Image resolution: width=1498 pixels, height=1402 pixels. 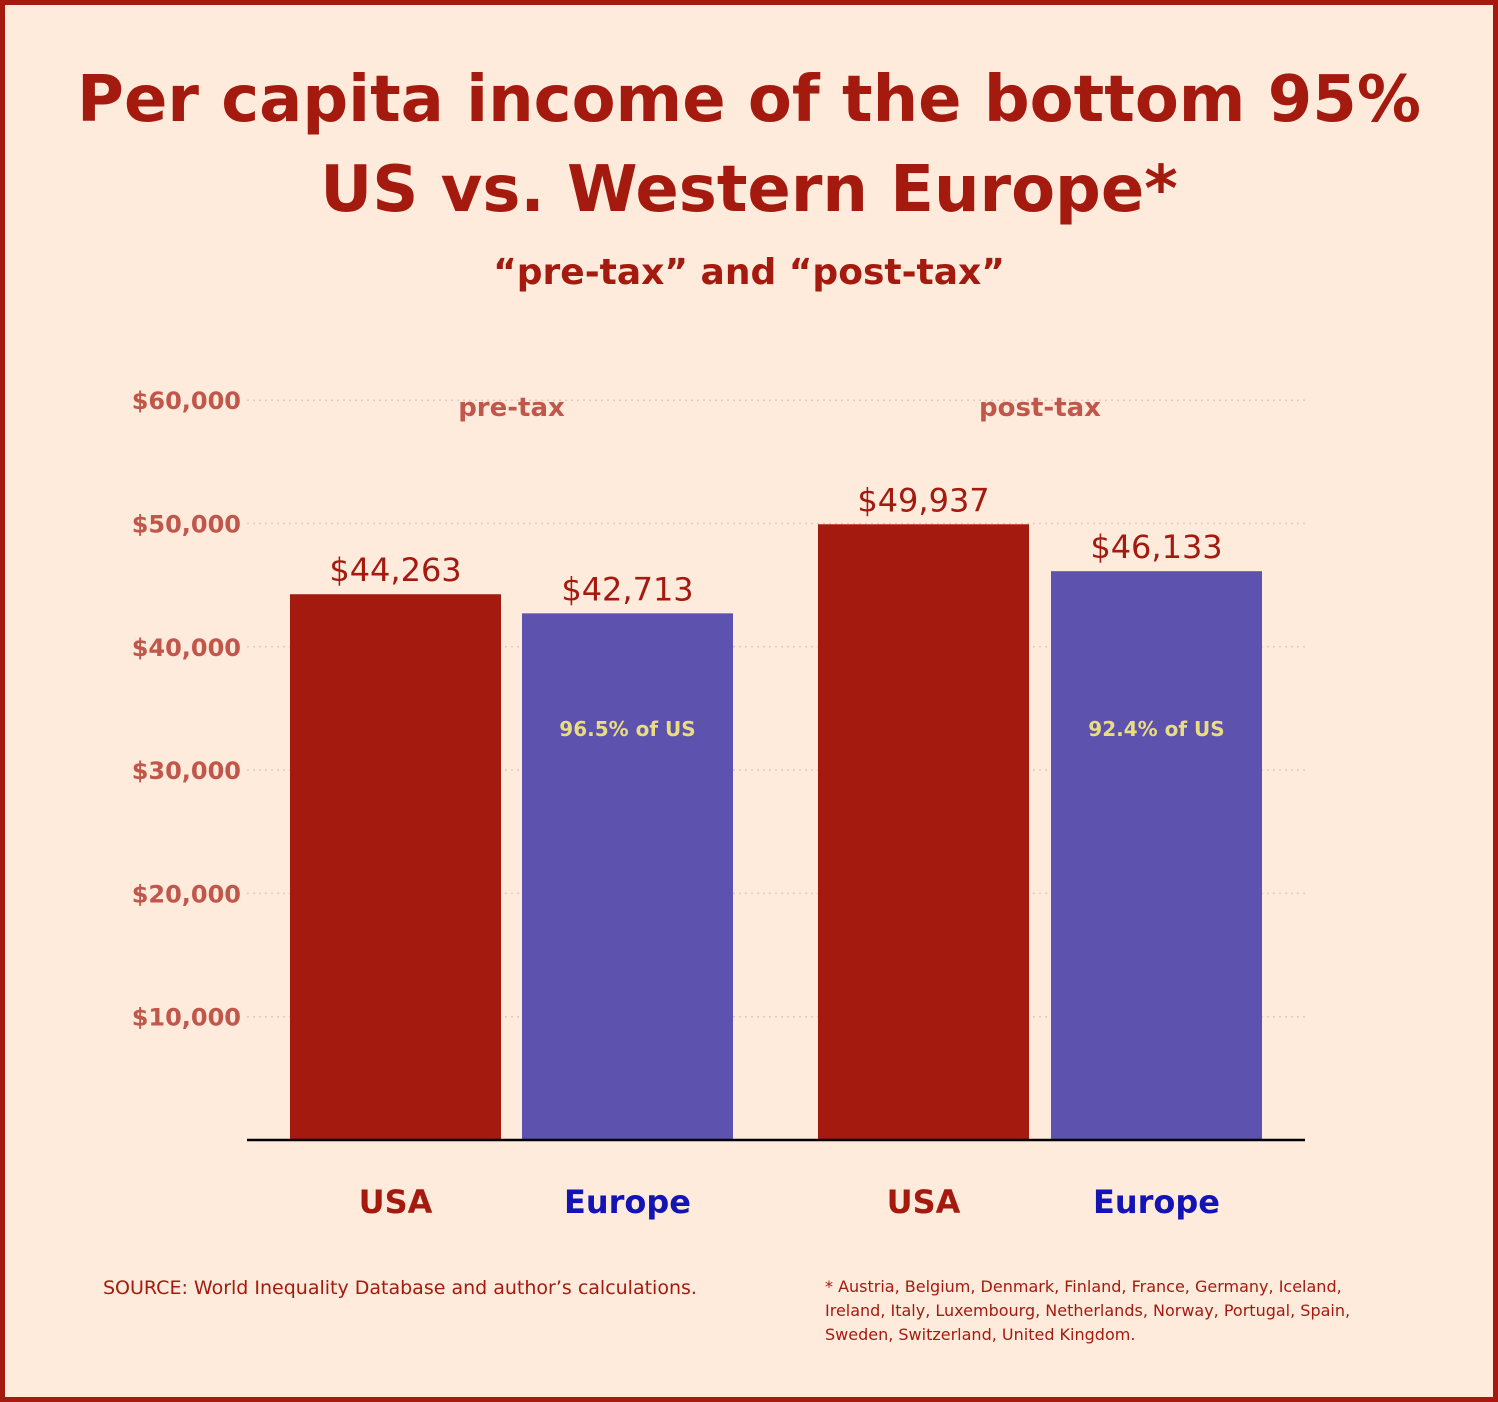 What do you see at coordinates (749, 100) in the screenshot?
I see `chart-title-line1: Per capita income of the bottom 95%` at bounding box center [749, 100].